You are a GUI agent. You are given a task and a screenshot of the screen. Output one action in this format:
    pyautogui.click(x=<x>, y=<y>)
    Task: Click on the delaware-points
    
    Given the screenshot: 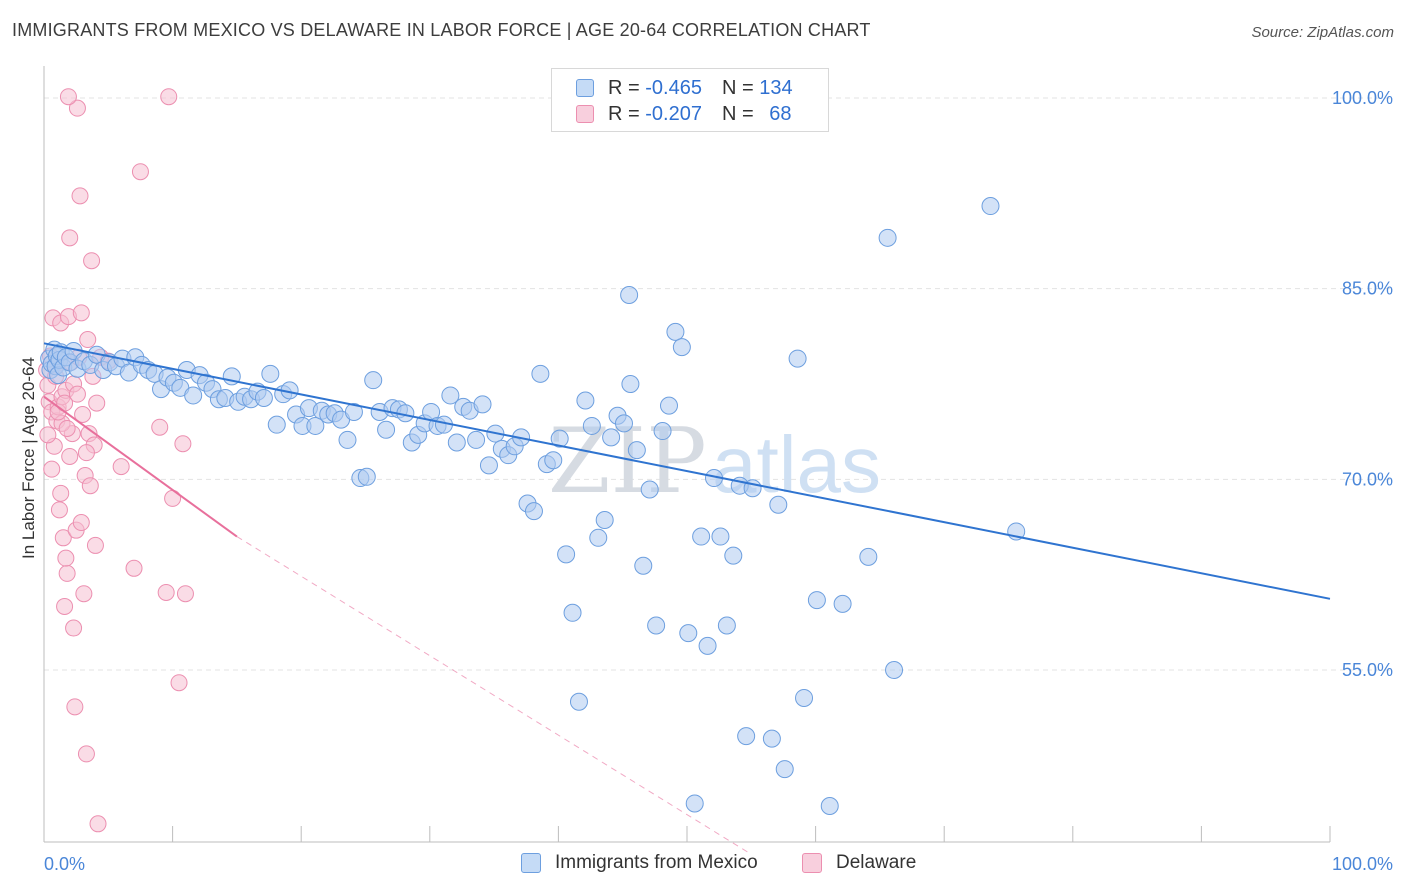 What is the action you would take?
    pyautogui.click(x=116, y=460)
    